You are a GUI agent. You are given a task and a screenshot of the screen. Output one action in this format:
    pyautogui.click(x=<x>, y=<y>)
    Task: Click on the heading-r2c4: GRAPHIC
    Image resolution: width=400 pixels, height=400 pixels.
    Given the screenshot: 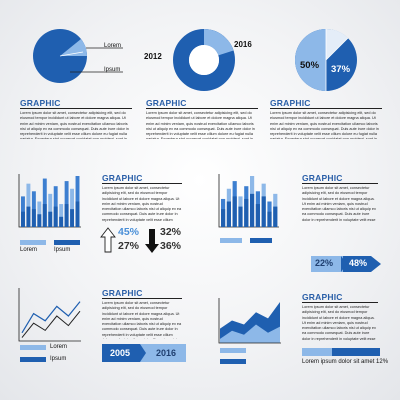 What is the action you would take?
    pyautogui.click(x=322, y=178)
    